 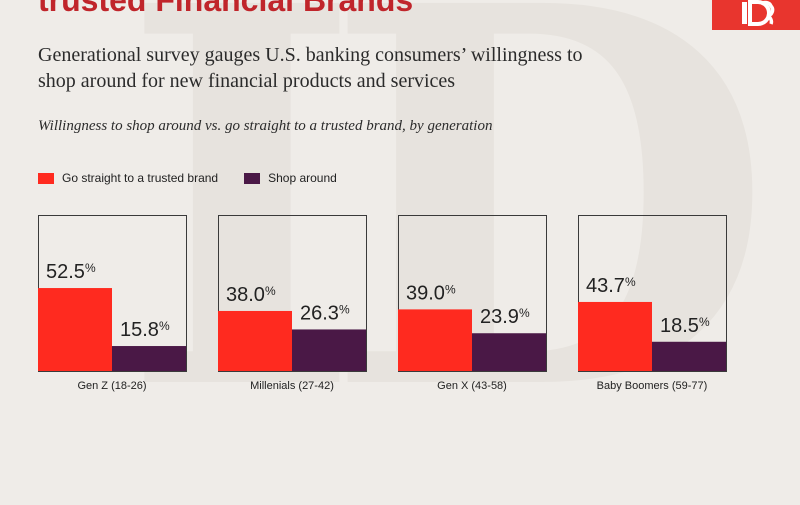 I want to click on data-label-value: 15.8, so click(x=139, y=330).